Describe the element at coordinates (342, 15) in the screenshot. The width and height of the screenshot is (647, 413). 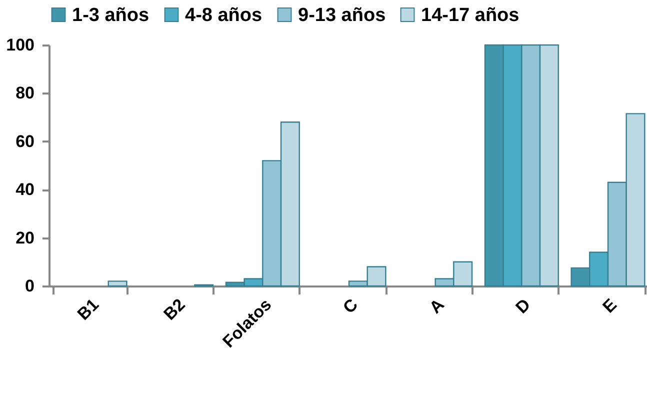
I see `legend-label: 9-13 años` at that location.